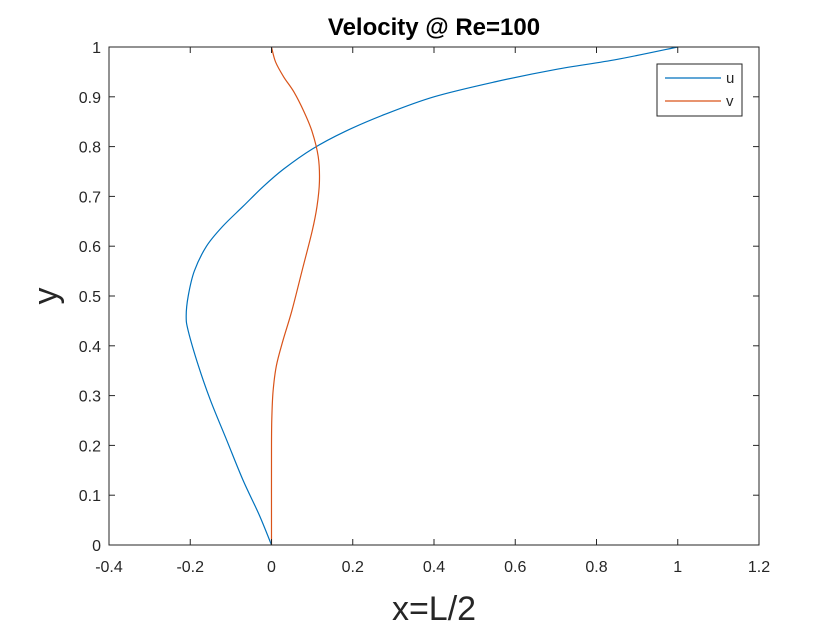 This screenshot has height=630, width=840. What do you see at coordinates (46, 296) in the screenshot?
I see `y-axis-label: y` at bounding box center [46, 296].